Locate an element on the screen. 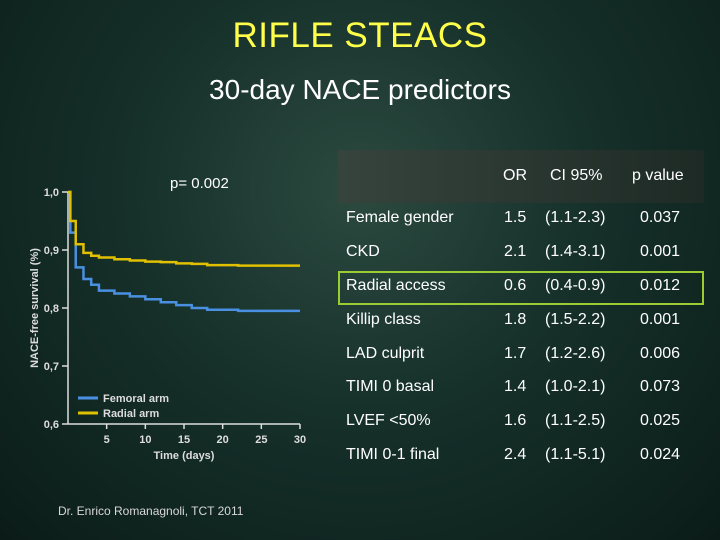  row-label: LVEF <50% is located at coordinates (388, 421).